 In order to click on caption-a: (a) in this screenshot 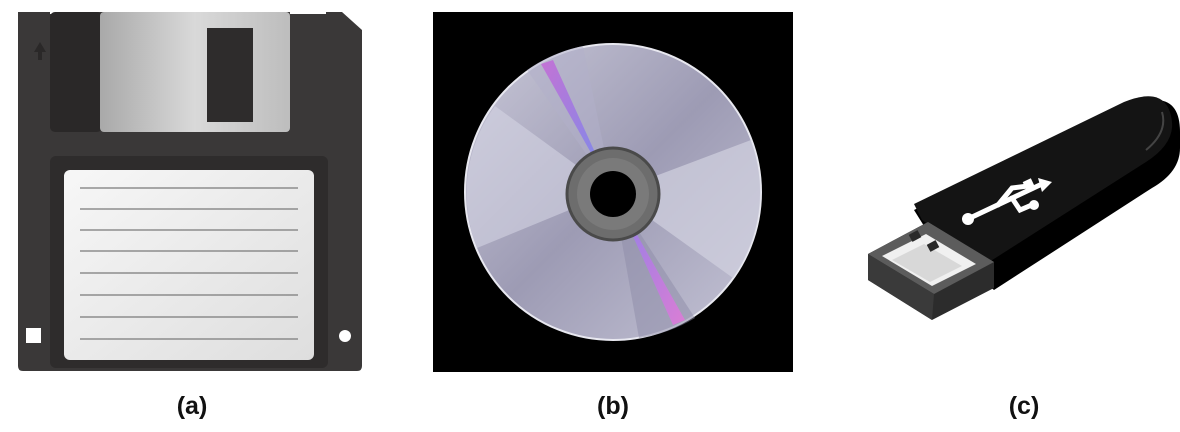, I will do `click(192, 406)`.